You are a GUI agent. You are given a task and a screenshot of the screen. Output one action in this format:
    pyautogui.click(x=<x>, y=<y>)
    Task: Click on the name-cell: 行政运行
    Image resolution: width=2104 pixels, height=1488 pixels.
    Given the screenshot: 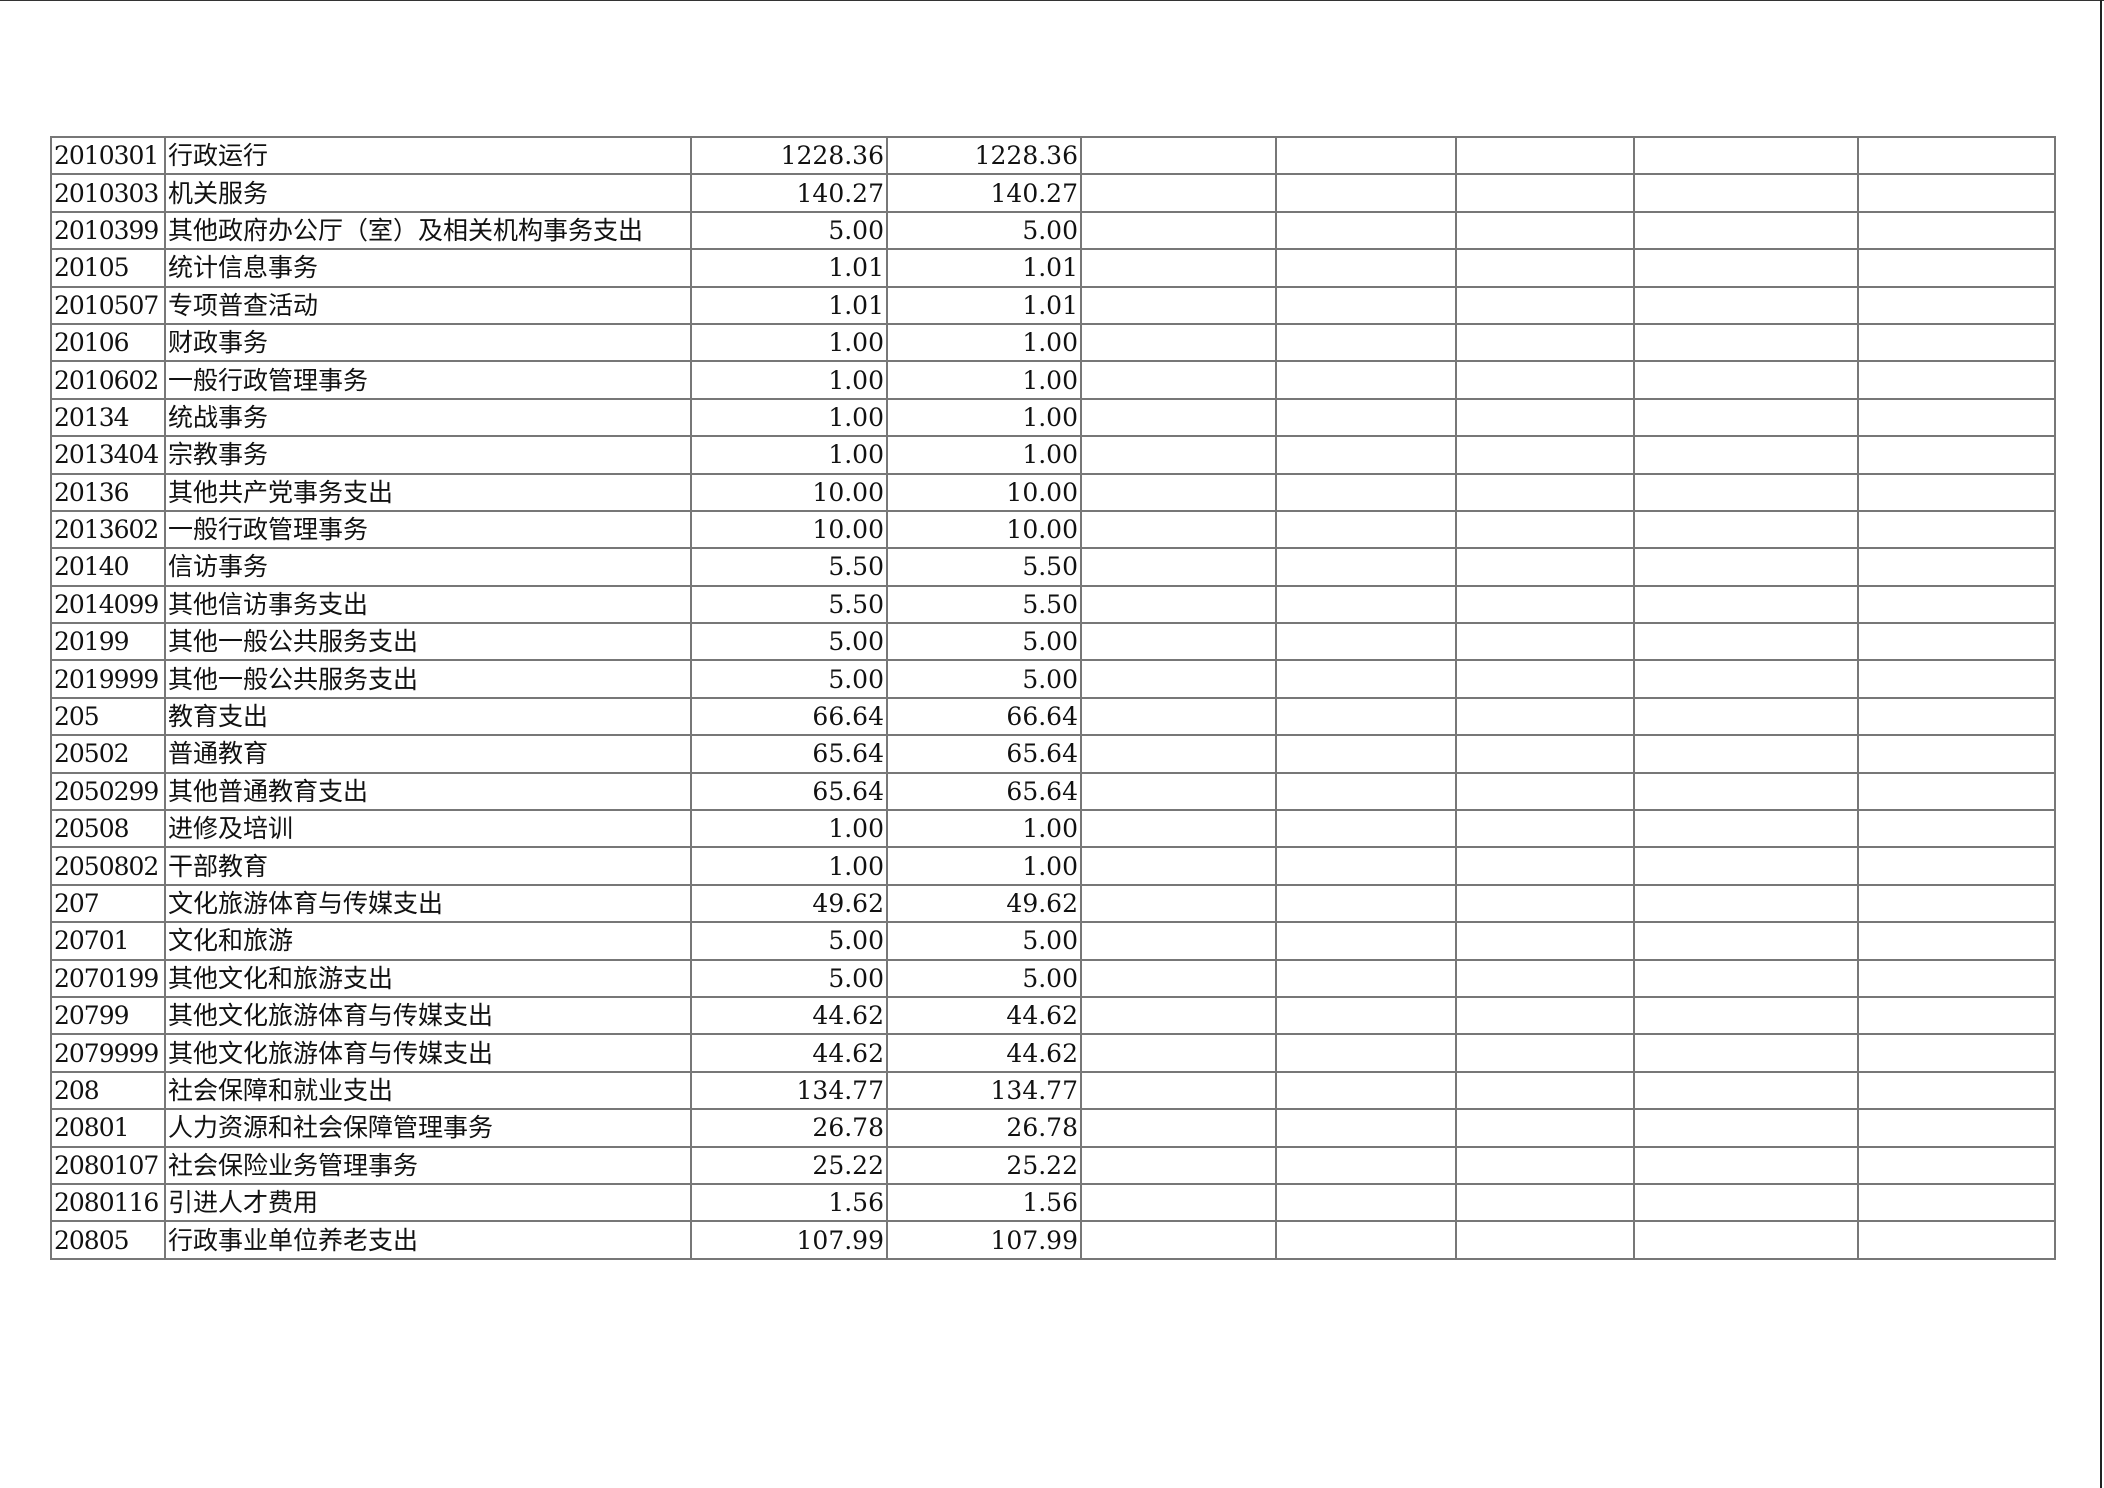 What is the action you would take?
    pyautogui.click(x=428, y=155)
    